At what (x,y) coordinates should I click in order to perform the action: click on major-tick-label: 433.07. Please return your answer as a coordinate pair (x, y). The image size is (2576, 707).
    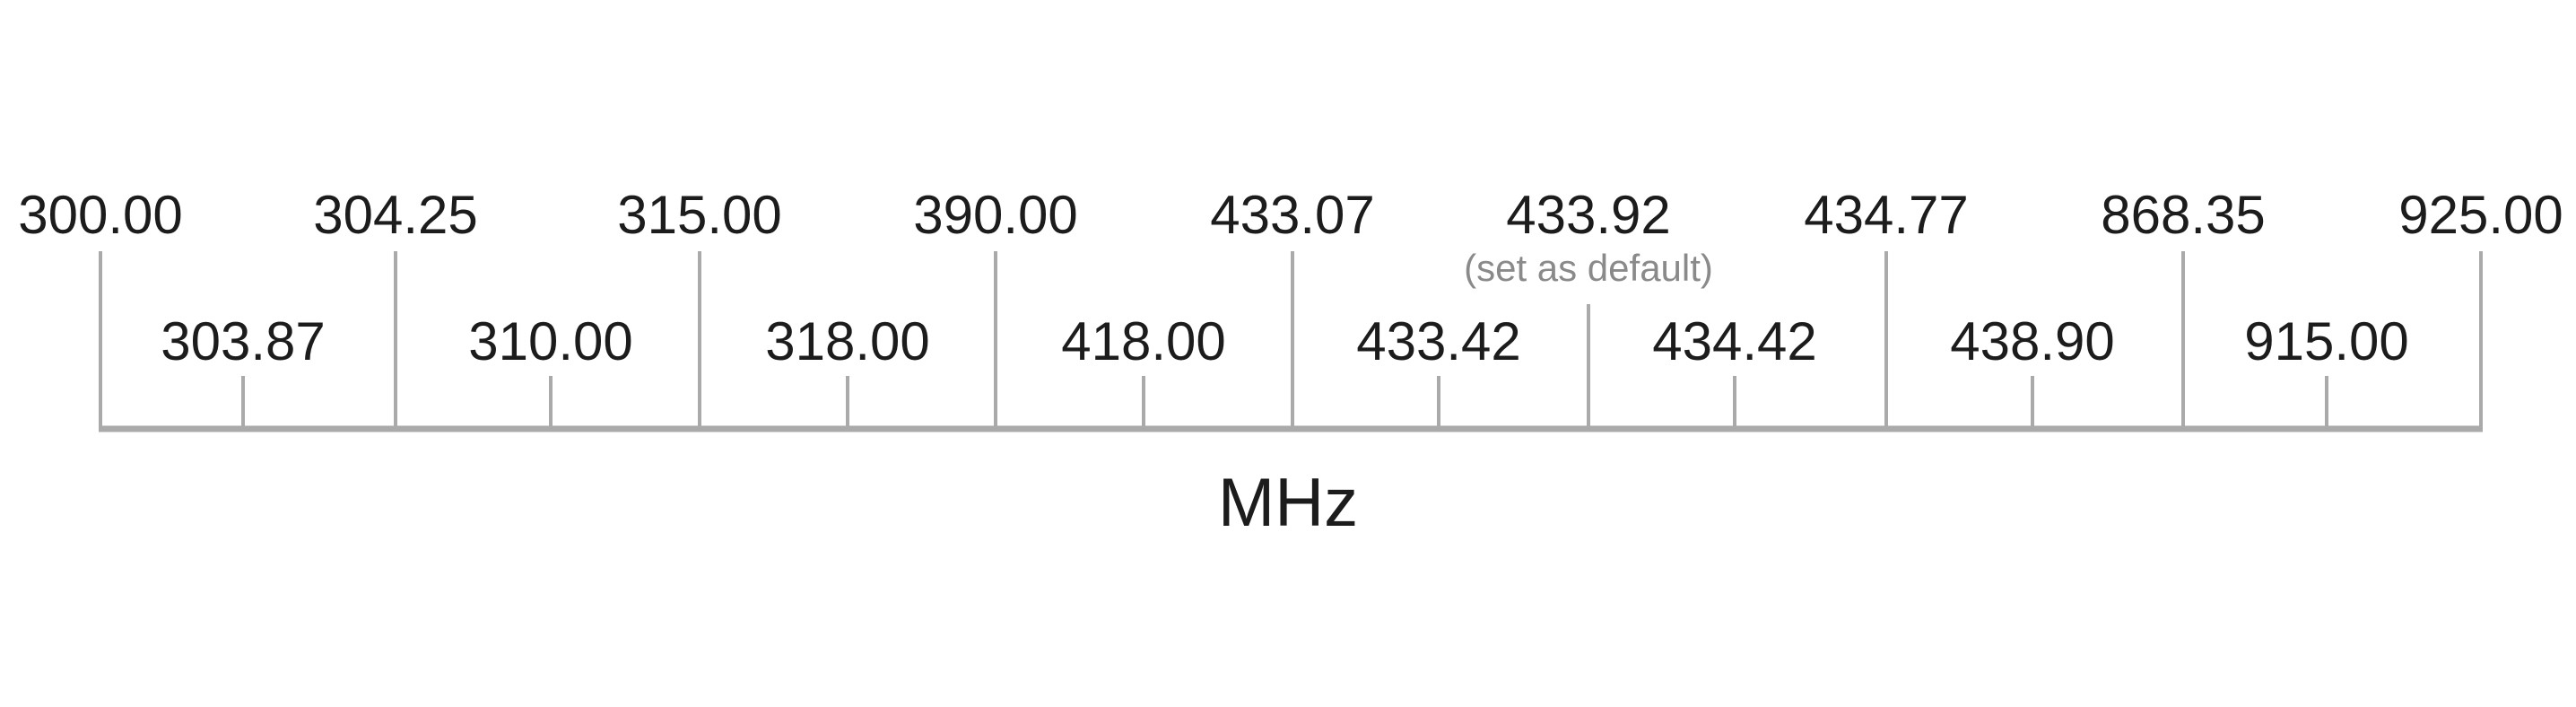
    Looking at the image, I should click on (1292, 215).